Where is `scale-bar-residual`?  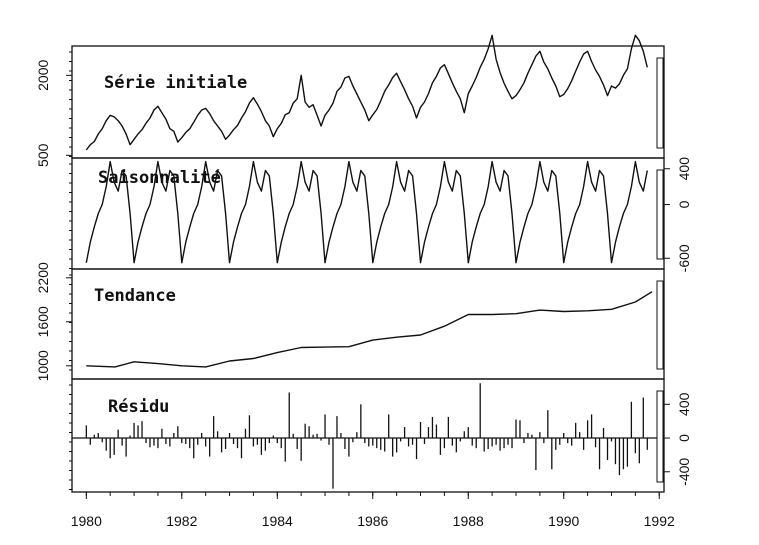 scale-bar-residual is located at coordinates (660, 436).